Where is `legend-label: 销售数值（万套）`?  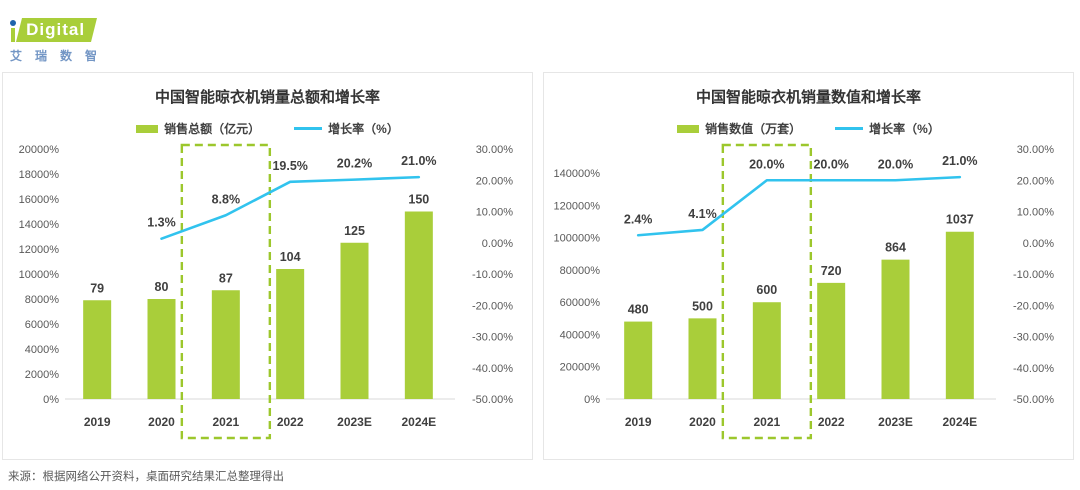
legend-label: 销售数值（万套） is located at coordinates (753, 129).